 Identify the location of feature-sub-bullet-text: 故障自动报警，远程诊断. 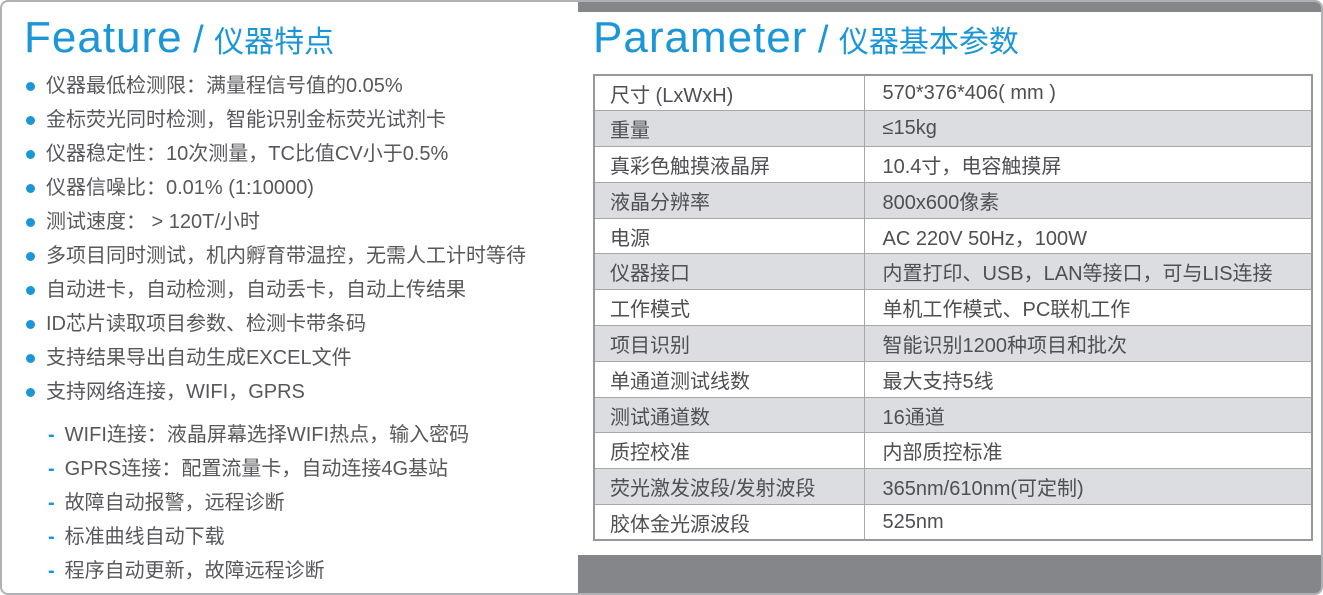
(174, 503).